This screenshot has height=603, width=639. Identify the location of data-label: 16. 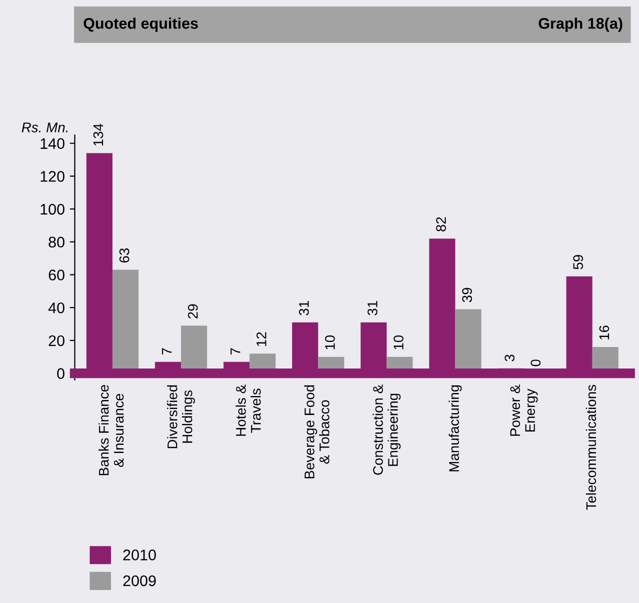
(604, 333).